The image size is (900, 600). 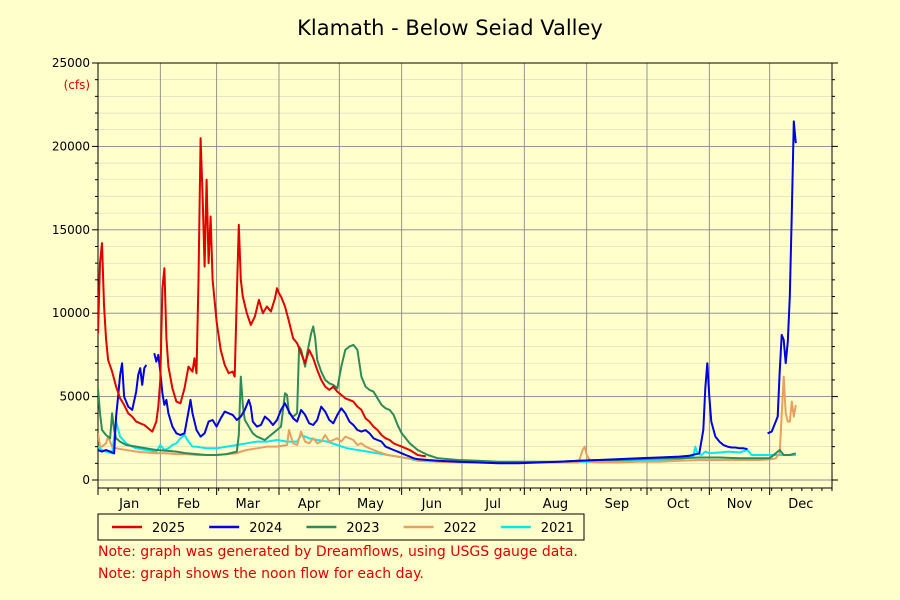 I want to click on x-tick-label-feb: Feb, so click(x=188, y=504).